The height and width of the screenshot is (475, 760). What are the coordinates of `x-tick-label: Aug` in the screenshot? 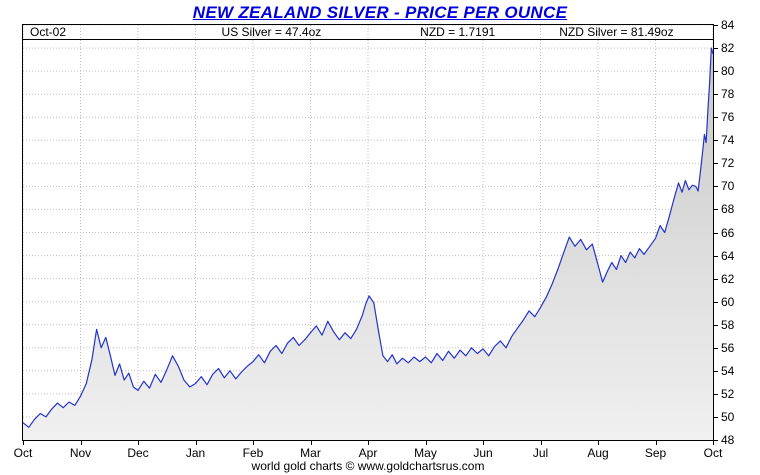 It's located at (598, 453).